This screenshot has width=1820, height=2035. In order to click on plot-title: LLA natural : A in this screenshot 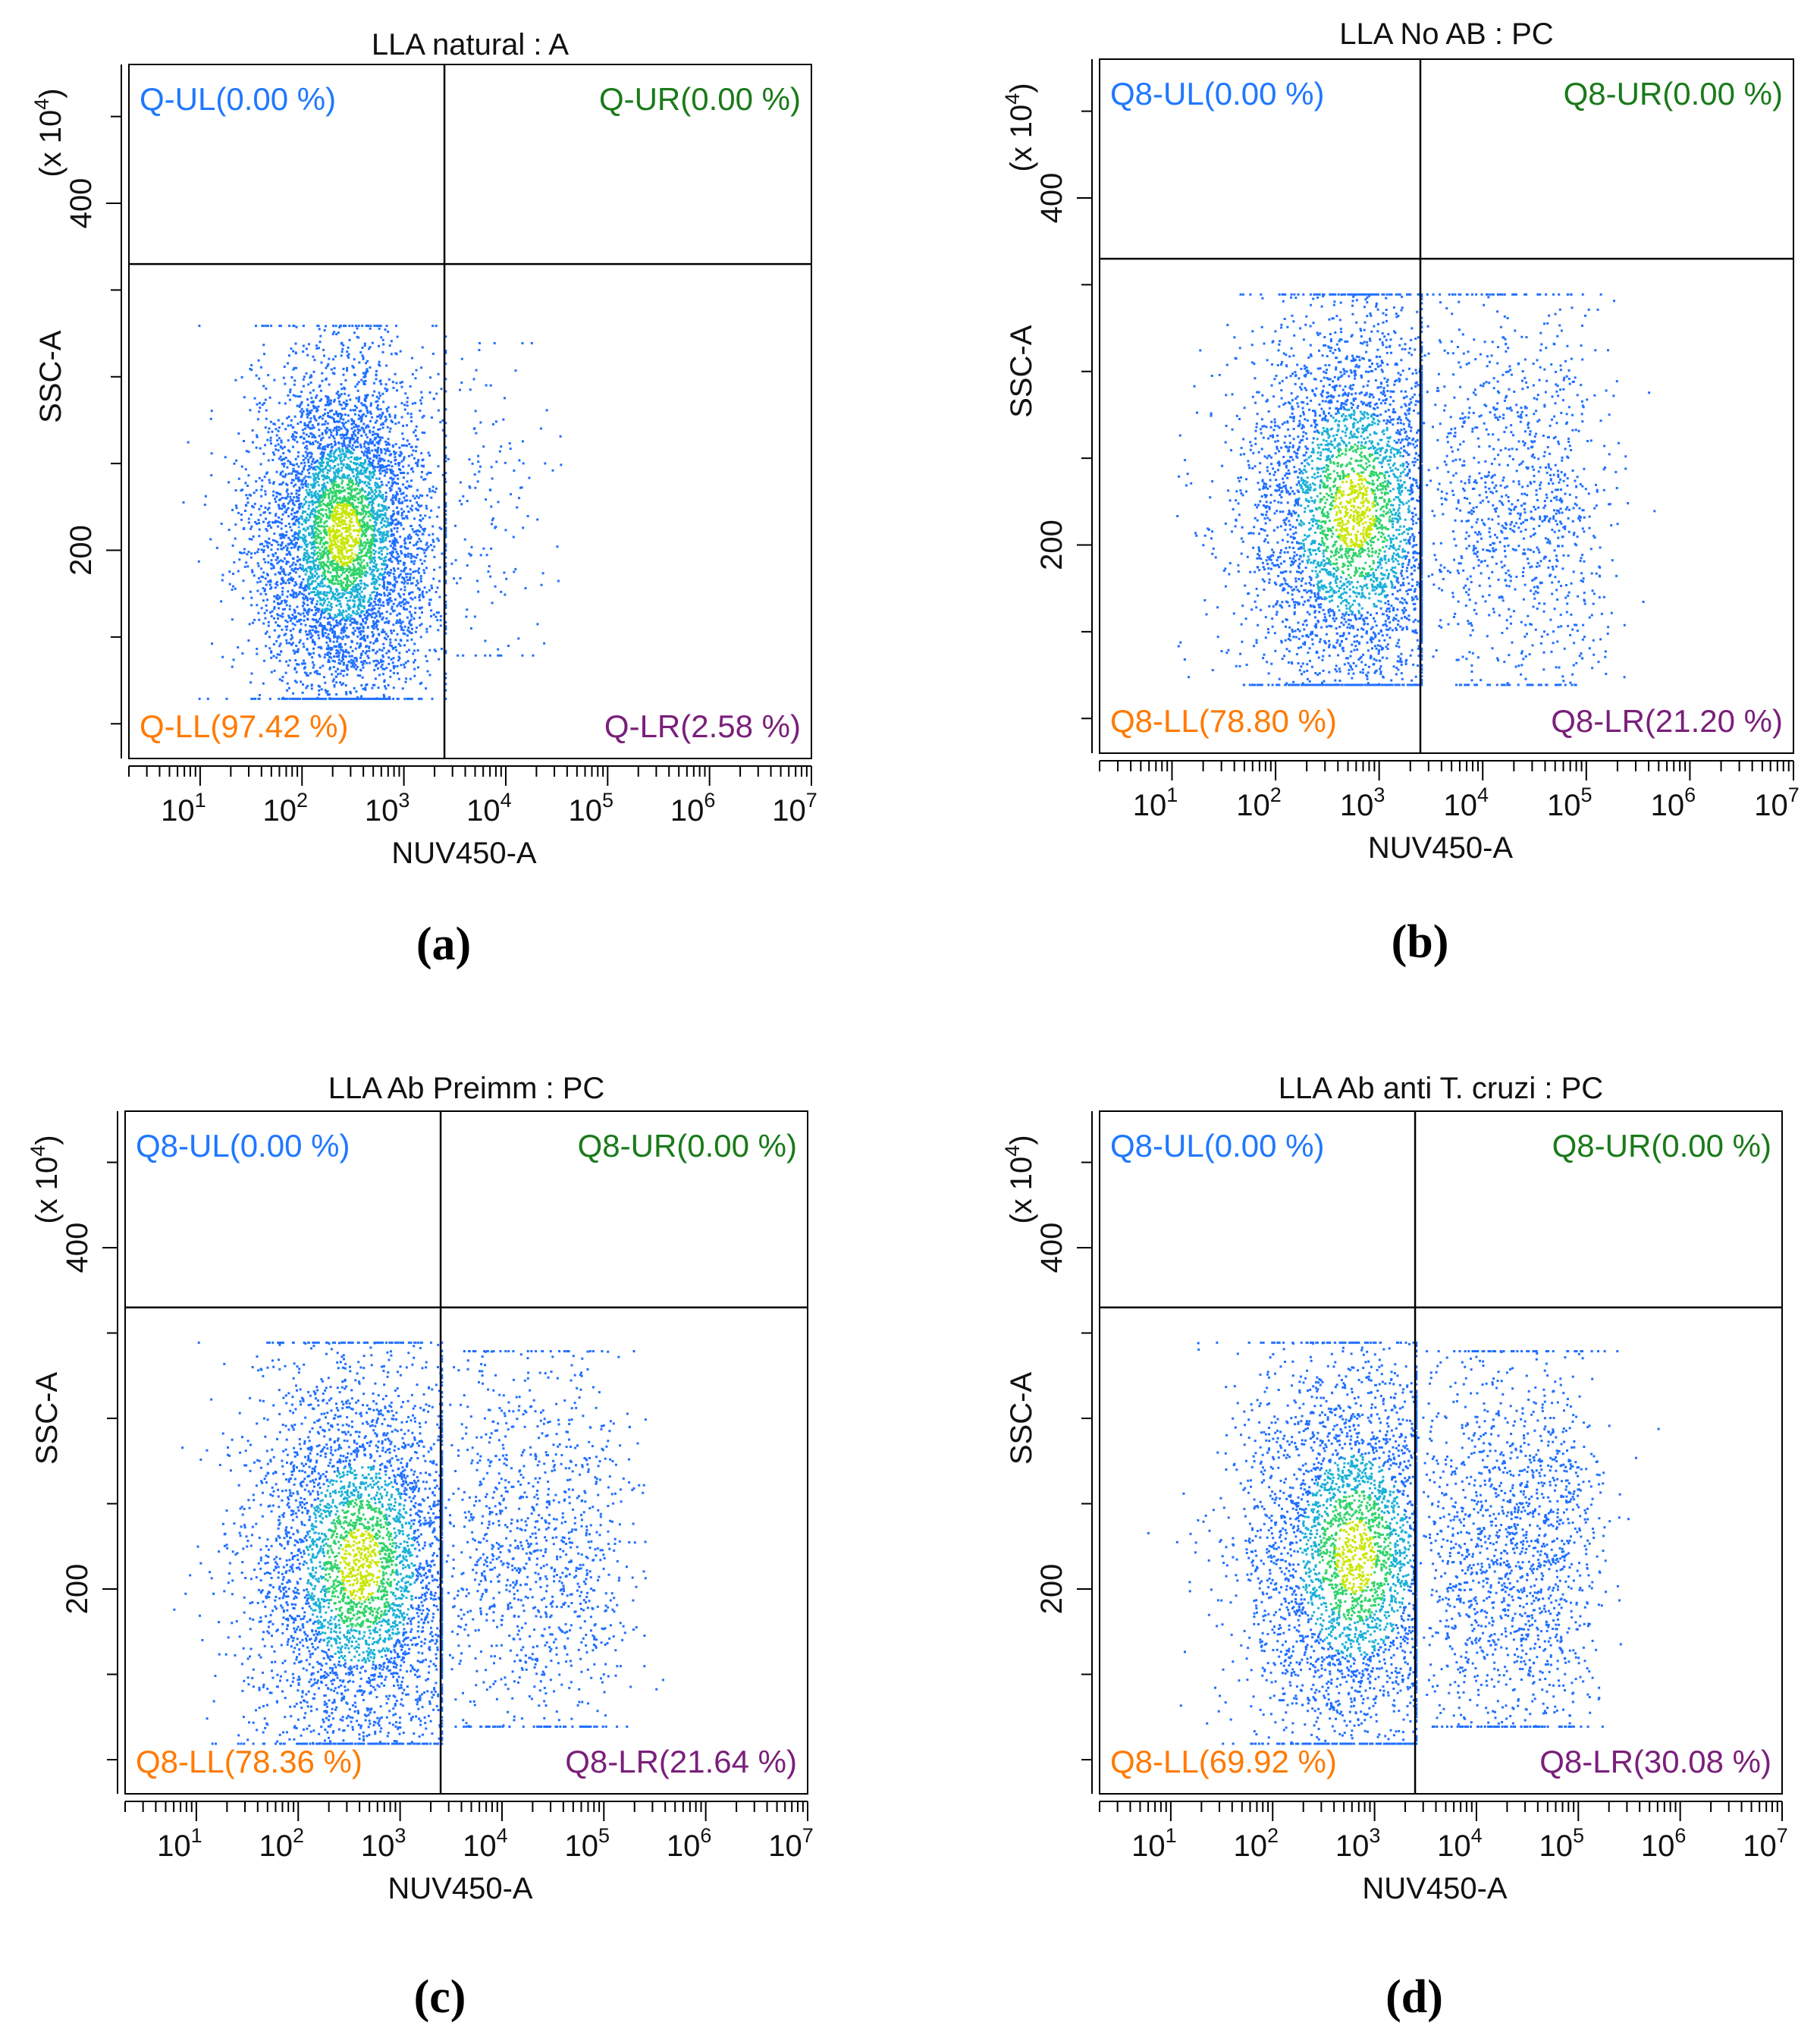, I will do `click(471, 45)`.